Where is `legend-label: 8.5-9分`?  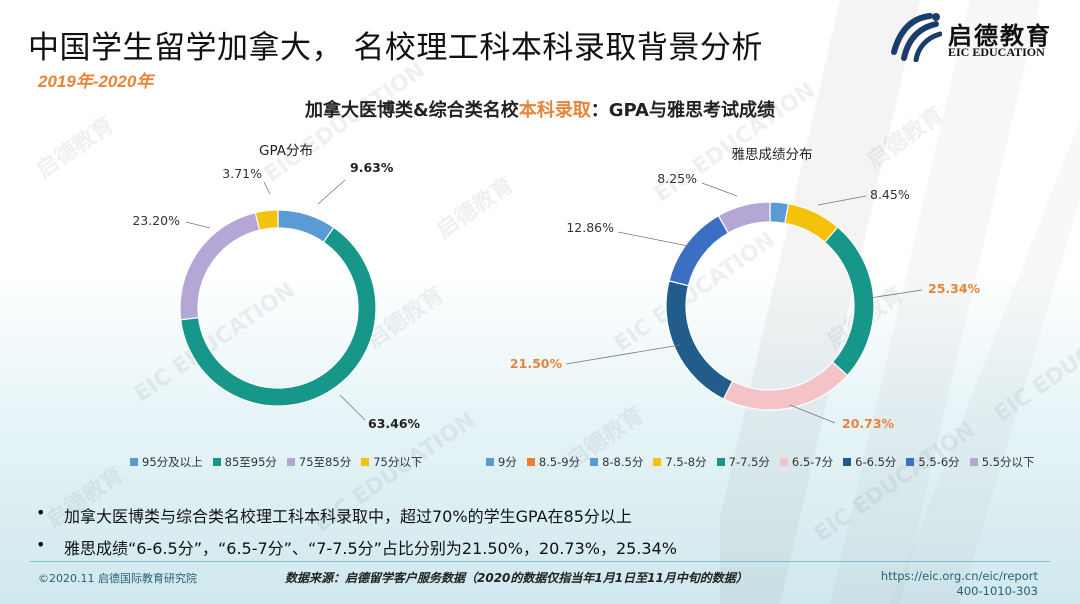
legend-label: 8.5-9分 is located at coordinates (559, 462).